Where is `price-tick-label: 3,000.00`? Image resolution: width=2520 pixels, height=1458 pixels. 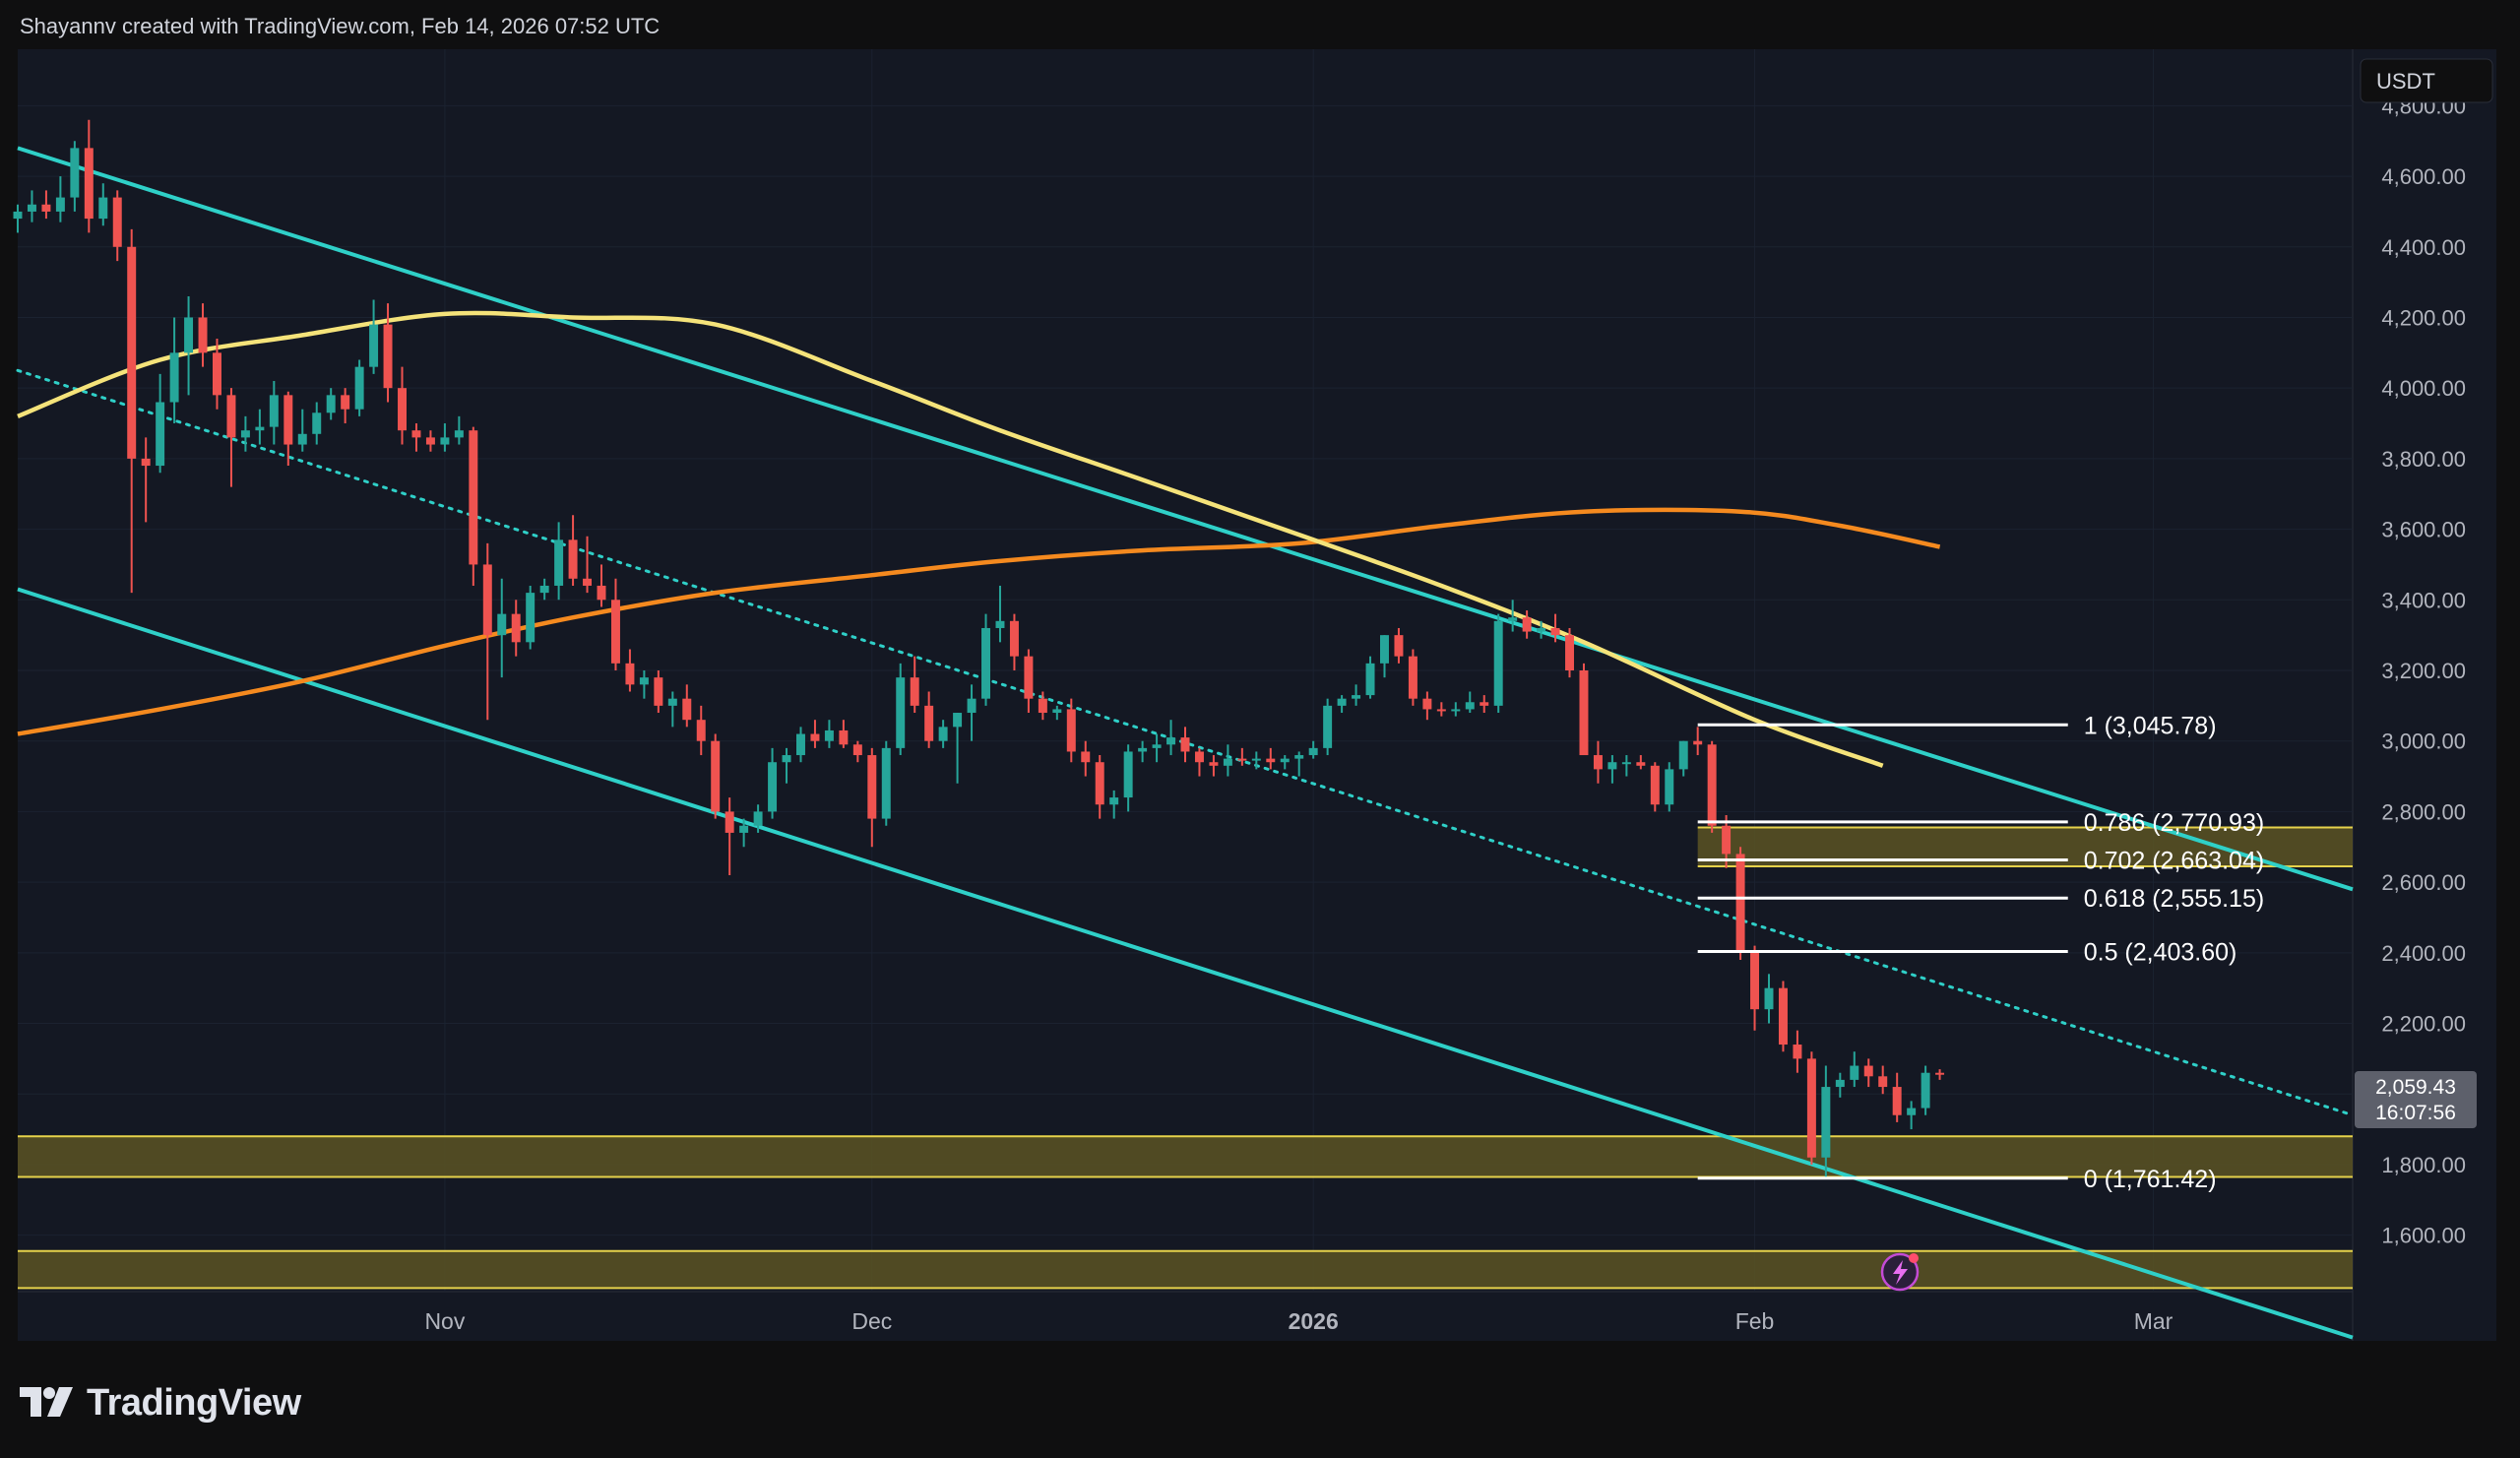 price-tick-label: 3,000.00 is located at coordinates (2423, 741).